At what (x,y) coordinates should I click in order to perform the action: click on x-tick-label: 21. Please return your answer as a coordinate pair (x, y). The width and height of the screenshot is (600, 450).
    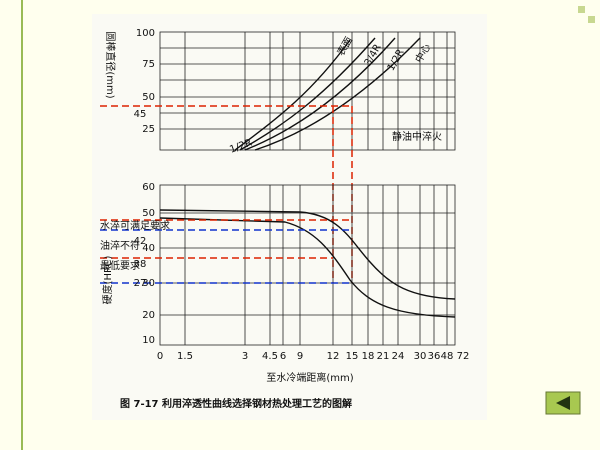
    Looking at the image, I should click on (383, 356).